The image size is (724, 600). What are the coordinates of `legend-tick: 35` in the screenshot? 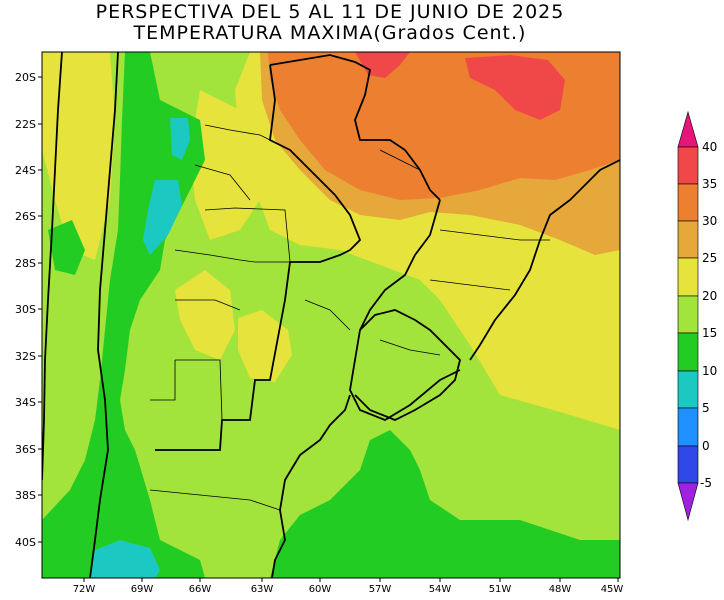 It's located at (709, 184).